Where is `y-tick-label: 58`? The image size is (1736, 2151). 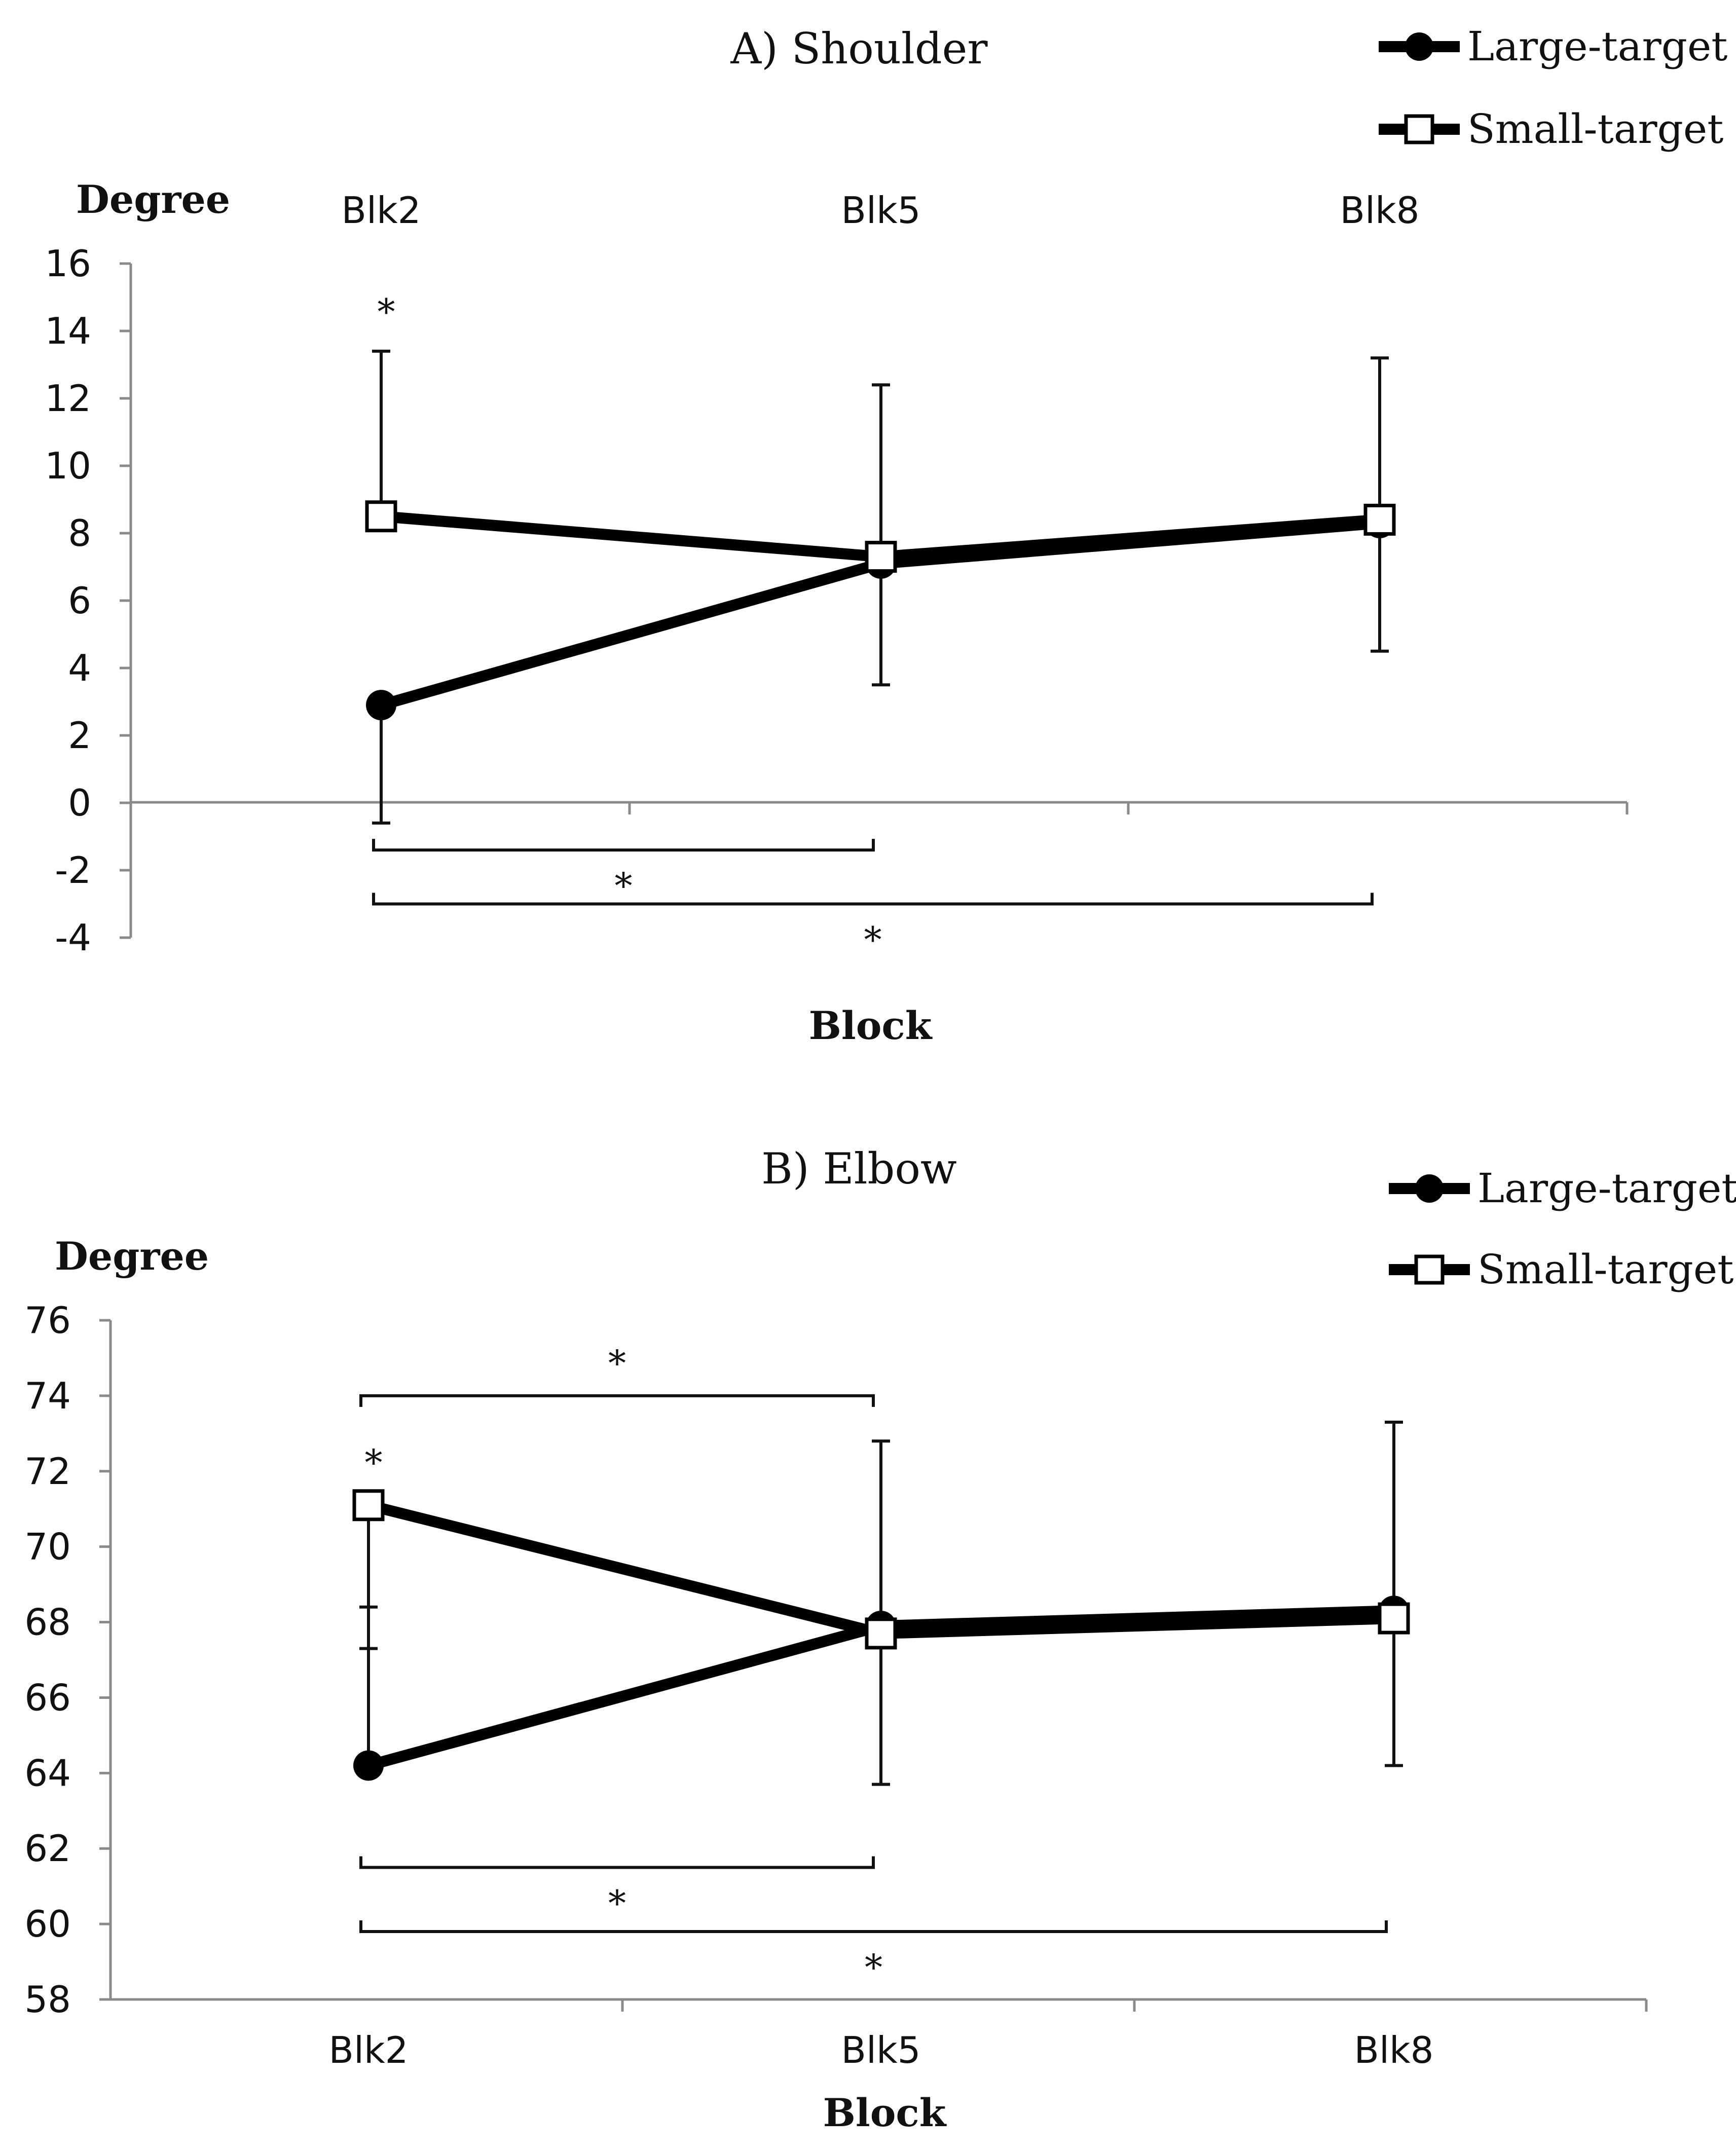 y-tick-label: 58 is located at coordinates (47, 1999).